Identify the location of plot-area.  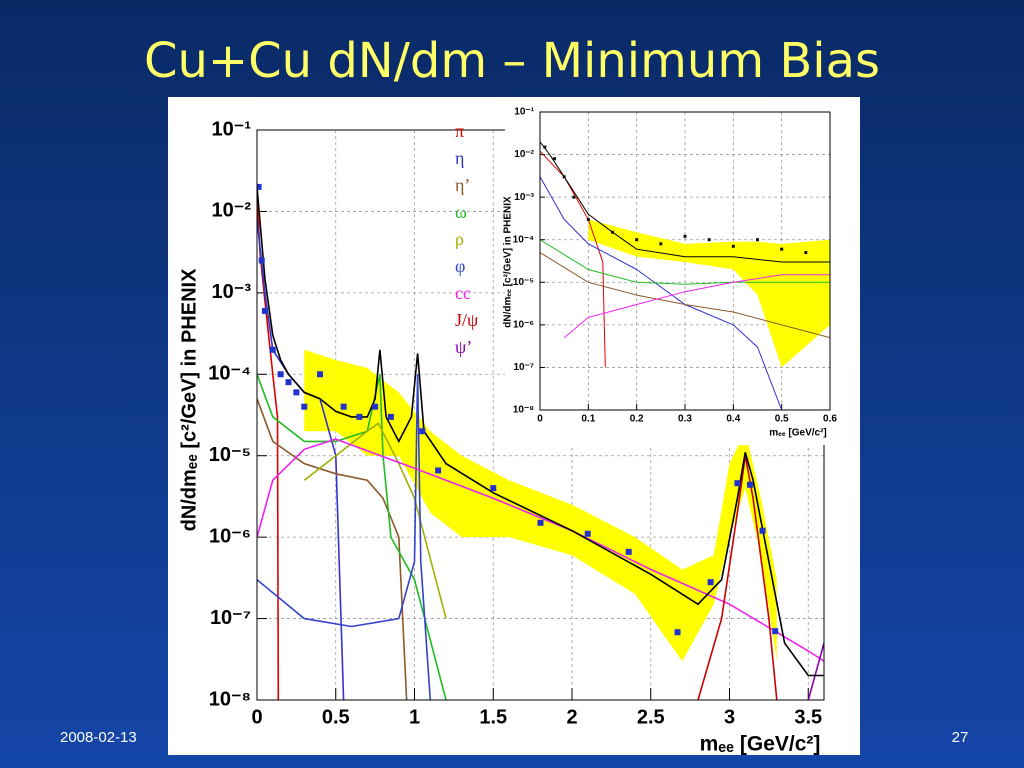
(685, 275).